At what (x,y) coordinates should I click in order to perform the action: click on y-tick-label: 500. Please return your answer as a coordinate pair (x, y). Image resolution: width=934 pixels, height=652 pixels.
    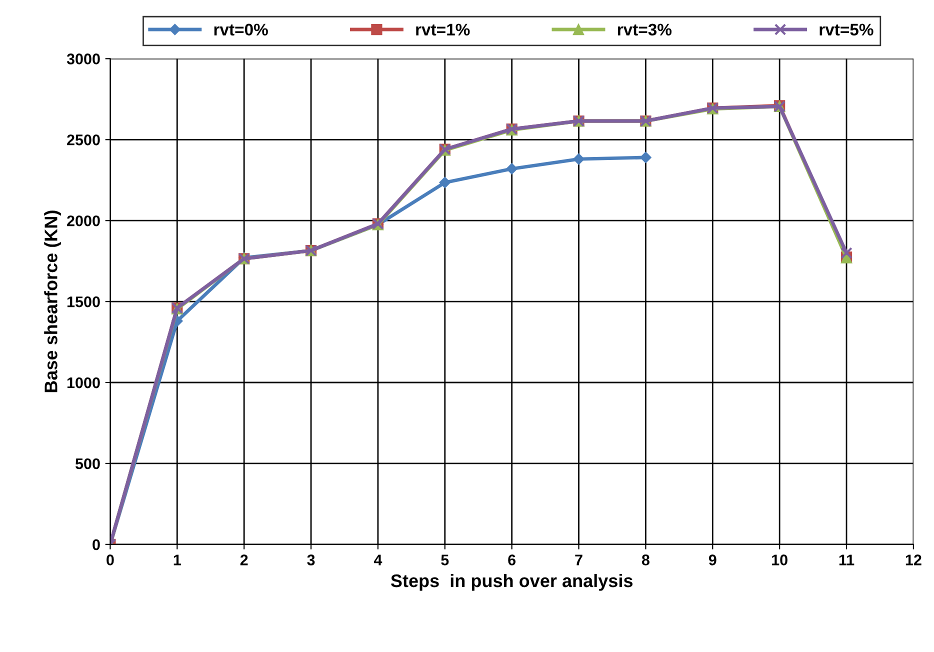
    Looking at the image, I should click on (87, 464).